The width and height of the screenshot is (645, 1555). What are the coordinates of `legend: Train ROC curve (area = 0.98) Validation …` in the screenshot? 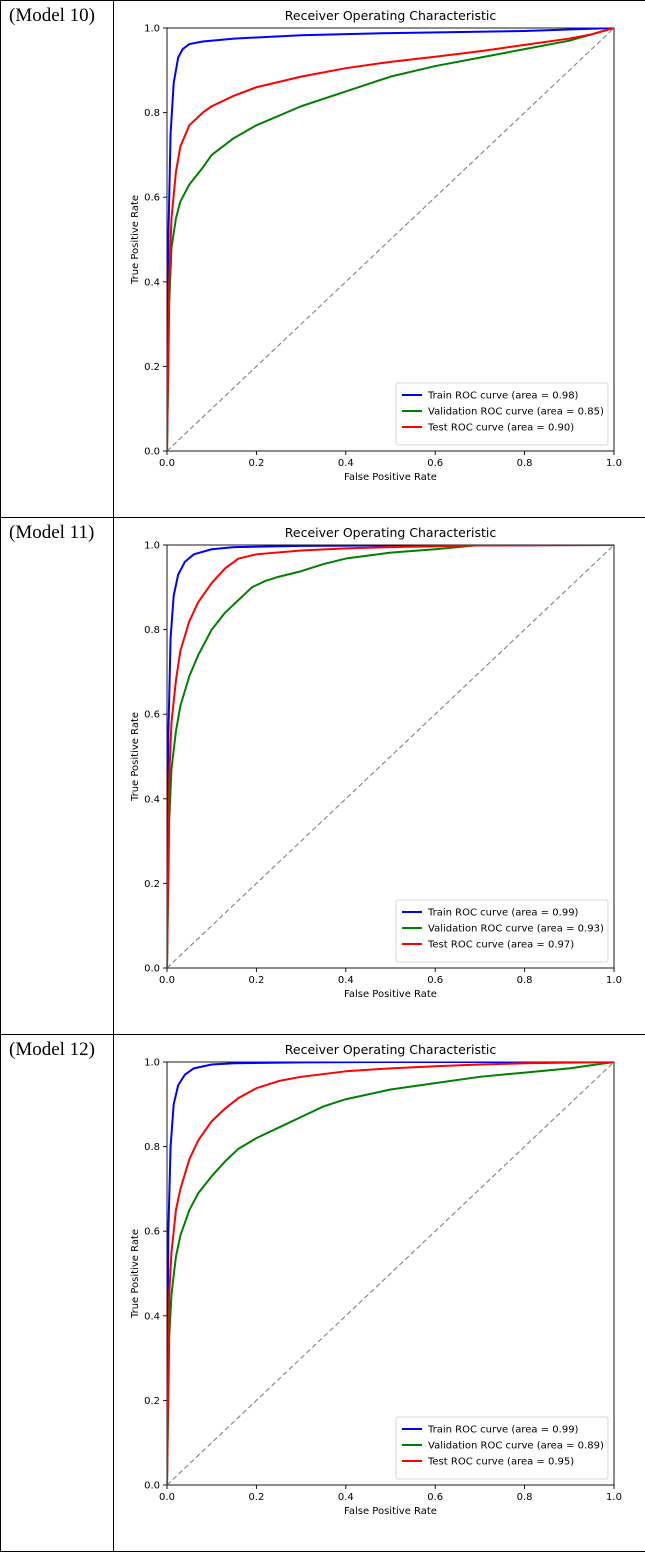 It's located at (502, 414).